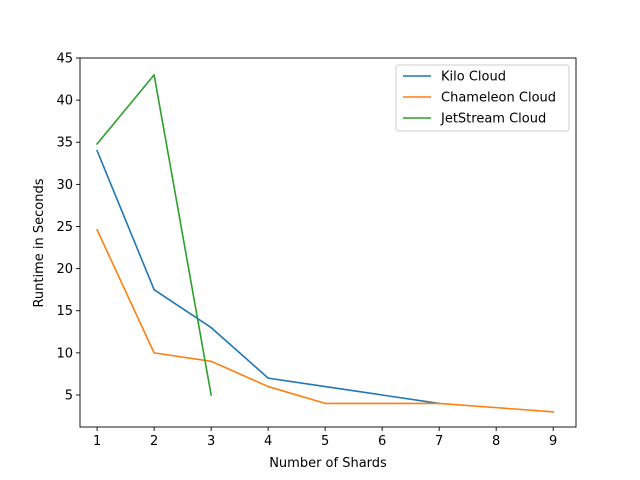 The height and width of the screenshot is (480, 640). I want to click on legend: Kilo Cloud Chameleon Cloud JetStream Cloud, so click(482, 98).